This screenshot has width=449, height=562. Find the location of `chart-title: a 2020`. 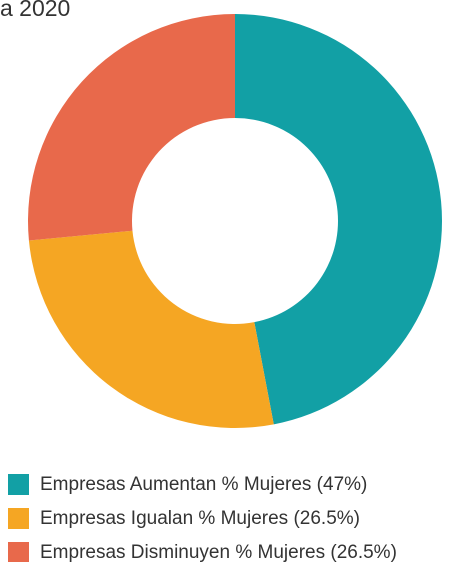

chart-title: a 2020 is located at coordinates (35, 10).